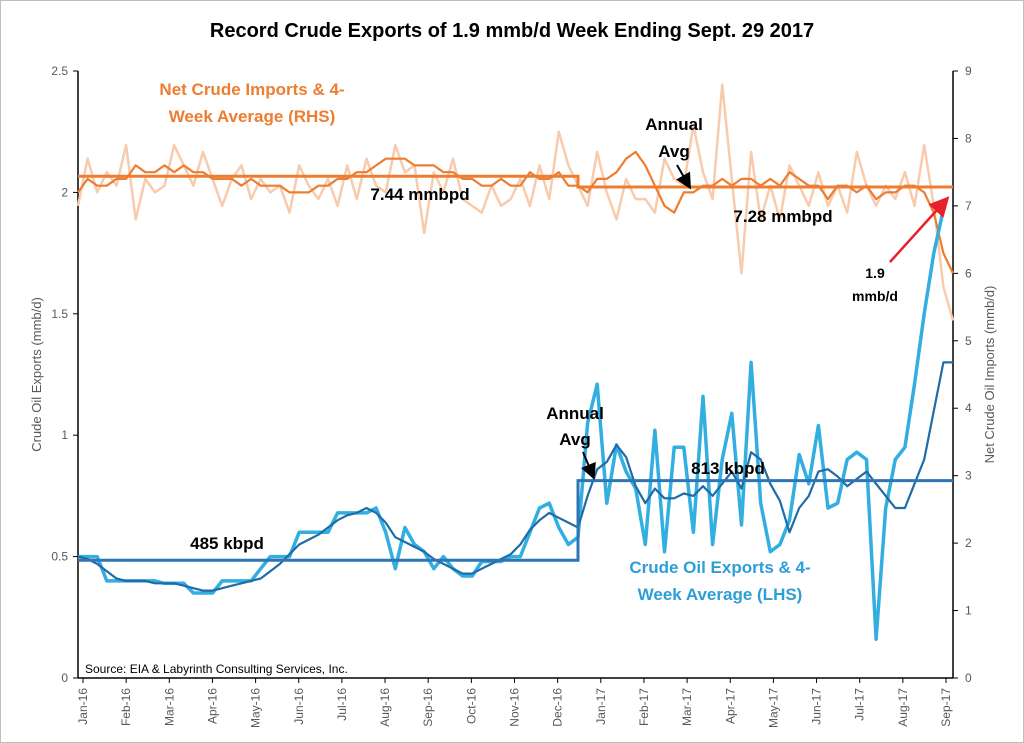 The width and height of the screenshot is (1024, 743). Describe the element at coordinates (919, 229) in the screenshot. I see `record-arrow` at that location.